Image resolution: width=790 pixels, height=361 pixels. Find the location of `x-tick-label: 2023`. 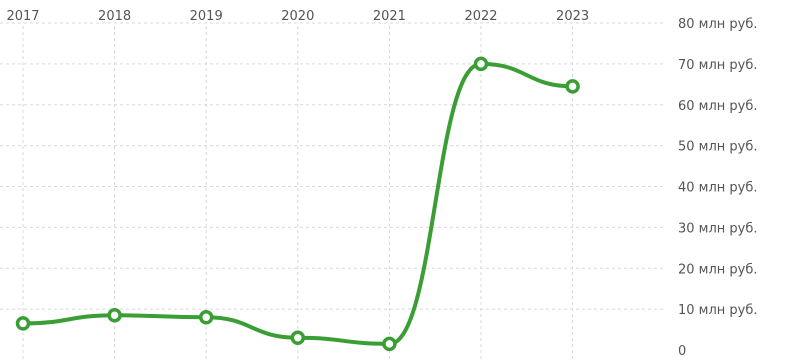

x-tick-label: 2023 is located at coordinates (572, 16).